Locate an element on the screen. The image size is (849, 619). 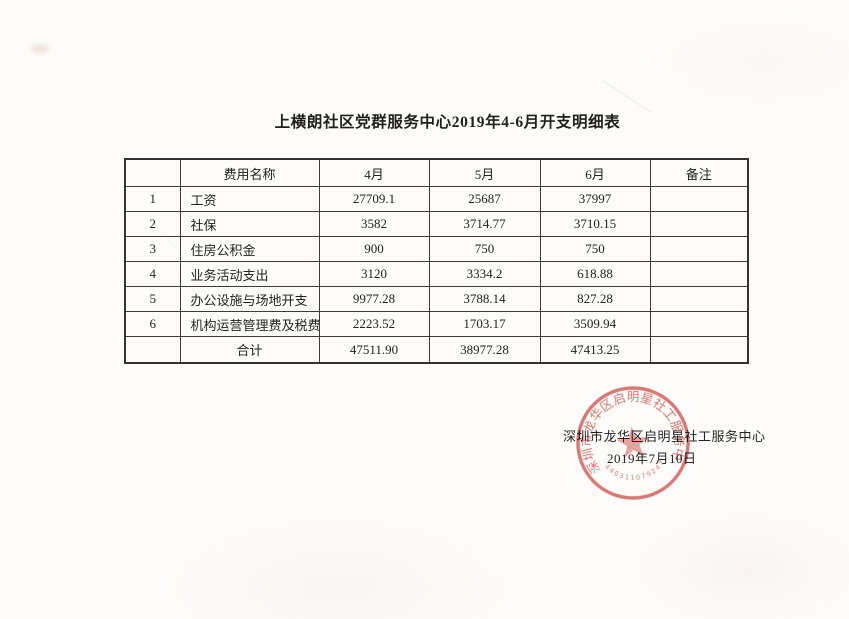
header-remarks: 备注 is located at coordinates (699, 172).